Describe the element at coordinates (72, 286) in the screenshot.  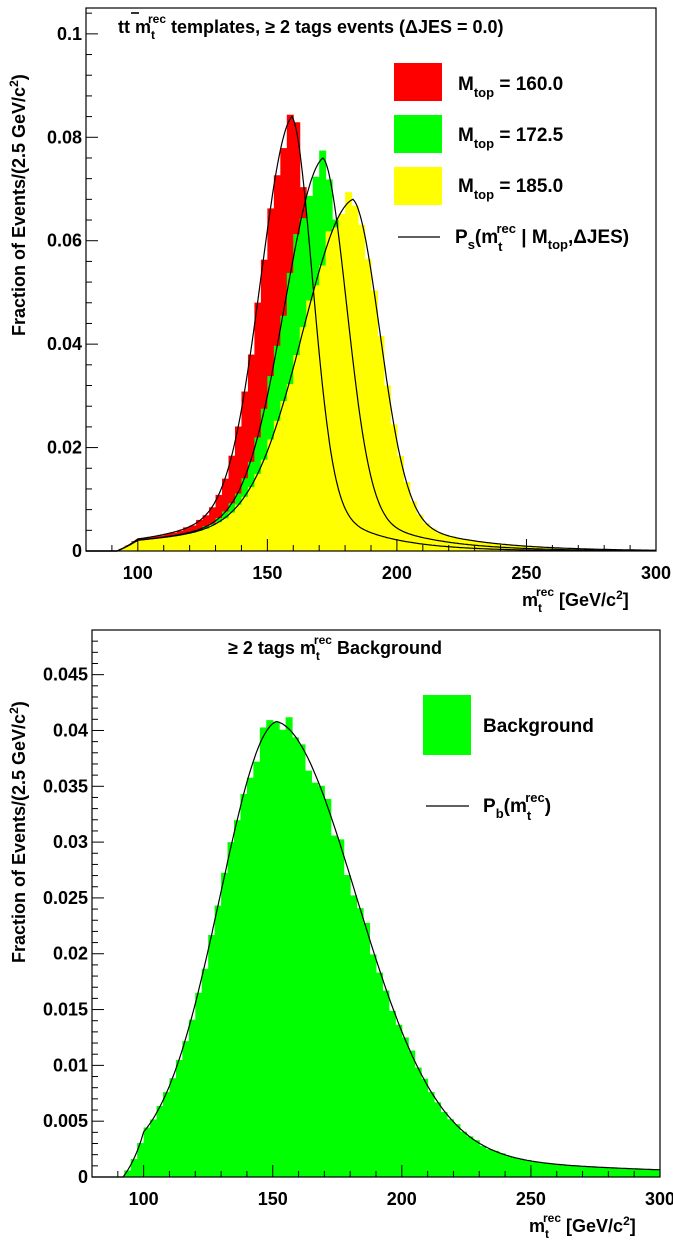
I see `p1-y-axis: 0 0.02 0.04 0.06 0.08 0.1` at that location.